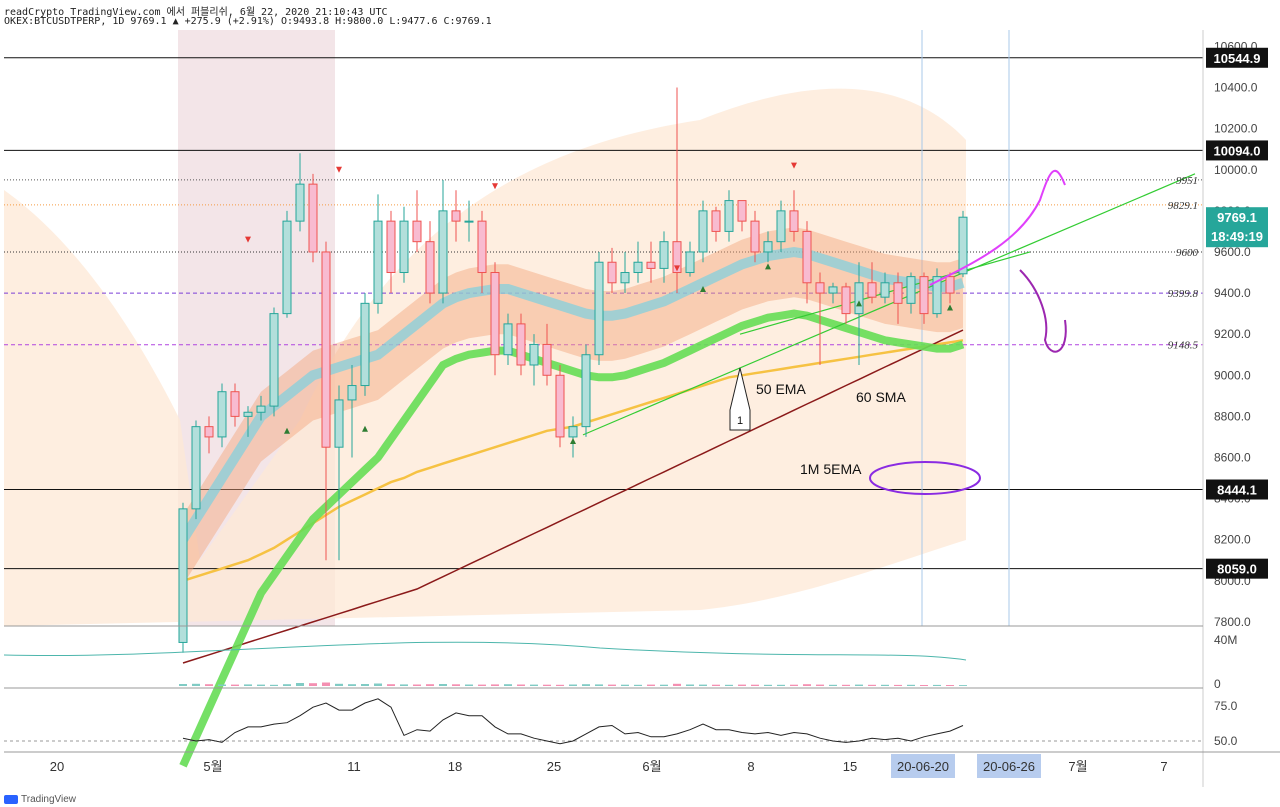  I want to click on level-label: 9951, so click(1187, 181).